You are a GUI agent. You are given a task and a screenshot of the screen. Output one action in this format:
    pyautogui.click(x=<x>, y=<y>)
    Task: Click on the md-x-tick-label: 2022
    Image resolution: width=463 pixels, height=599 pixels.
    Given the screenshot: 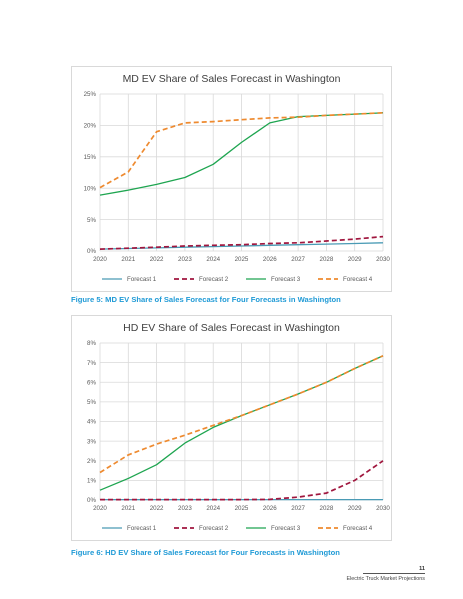 What is the action you would take?
    pyautogui.click(x=157, y=259)
    